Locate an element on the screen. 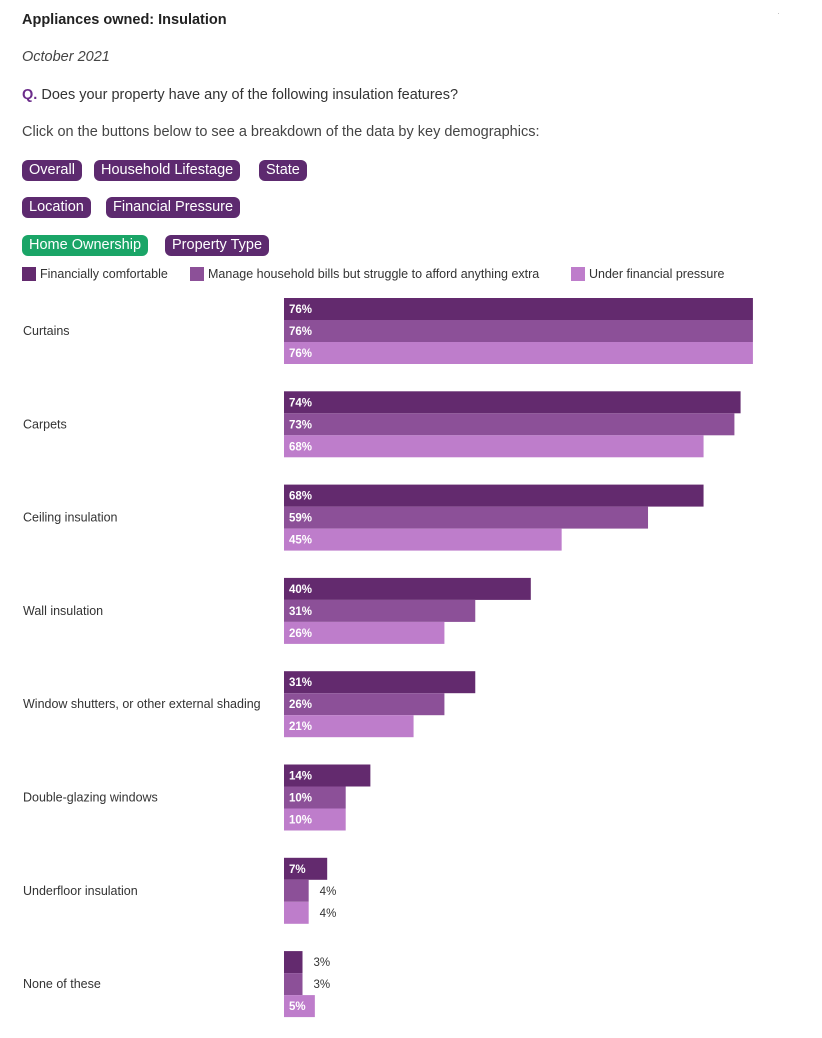 This screenshot has width=822, height=1038. chart-title: Appliances owned: Insulation is located at coordinates (124, 20).